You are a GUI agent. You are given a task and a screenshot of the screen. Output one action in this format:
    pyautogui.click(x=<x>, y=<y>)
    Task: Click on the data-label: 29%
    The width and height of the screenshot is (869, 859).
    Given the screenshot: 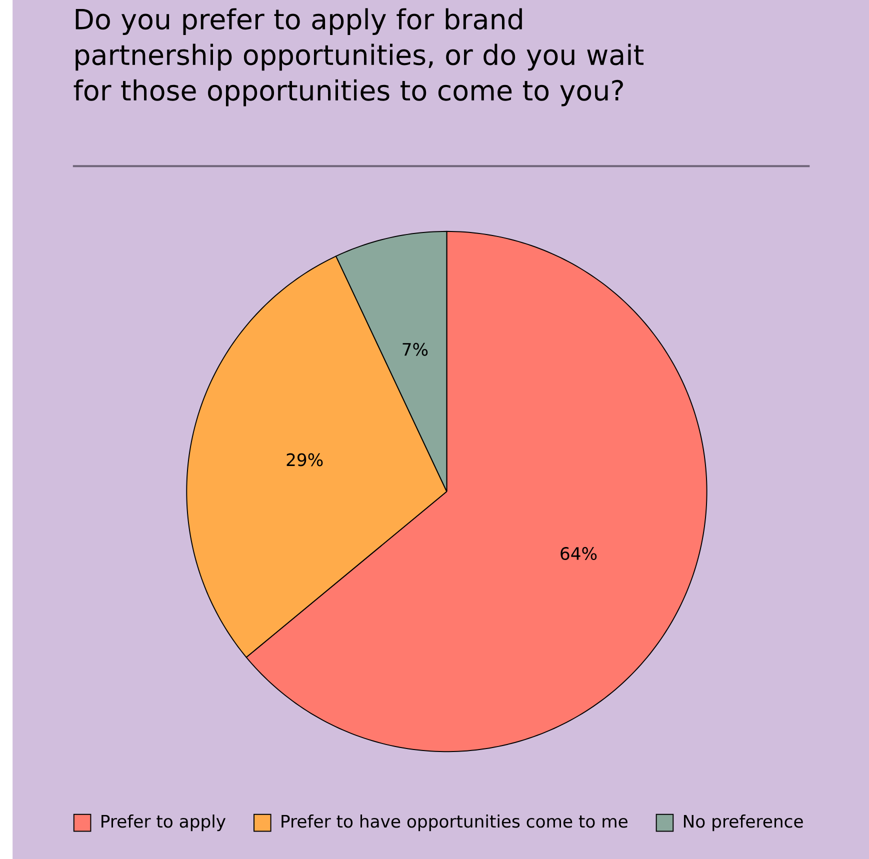 What is the action you would take?
    pyautogui.click(x=304, y=459)
    